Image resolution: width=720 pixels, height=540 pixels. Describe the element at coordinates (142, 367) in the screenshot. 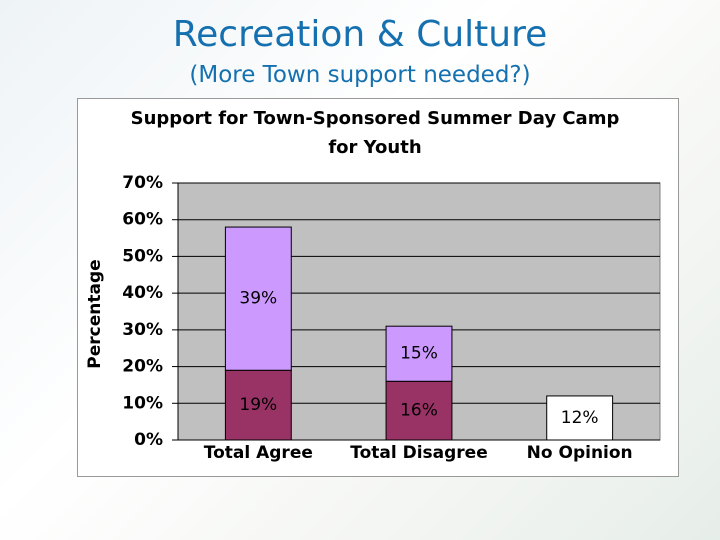

I see `y-tick-label: 20%` at that location.